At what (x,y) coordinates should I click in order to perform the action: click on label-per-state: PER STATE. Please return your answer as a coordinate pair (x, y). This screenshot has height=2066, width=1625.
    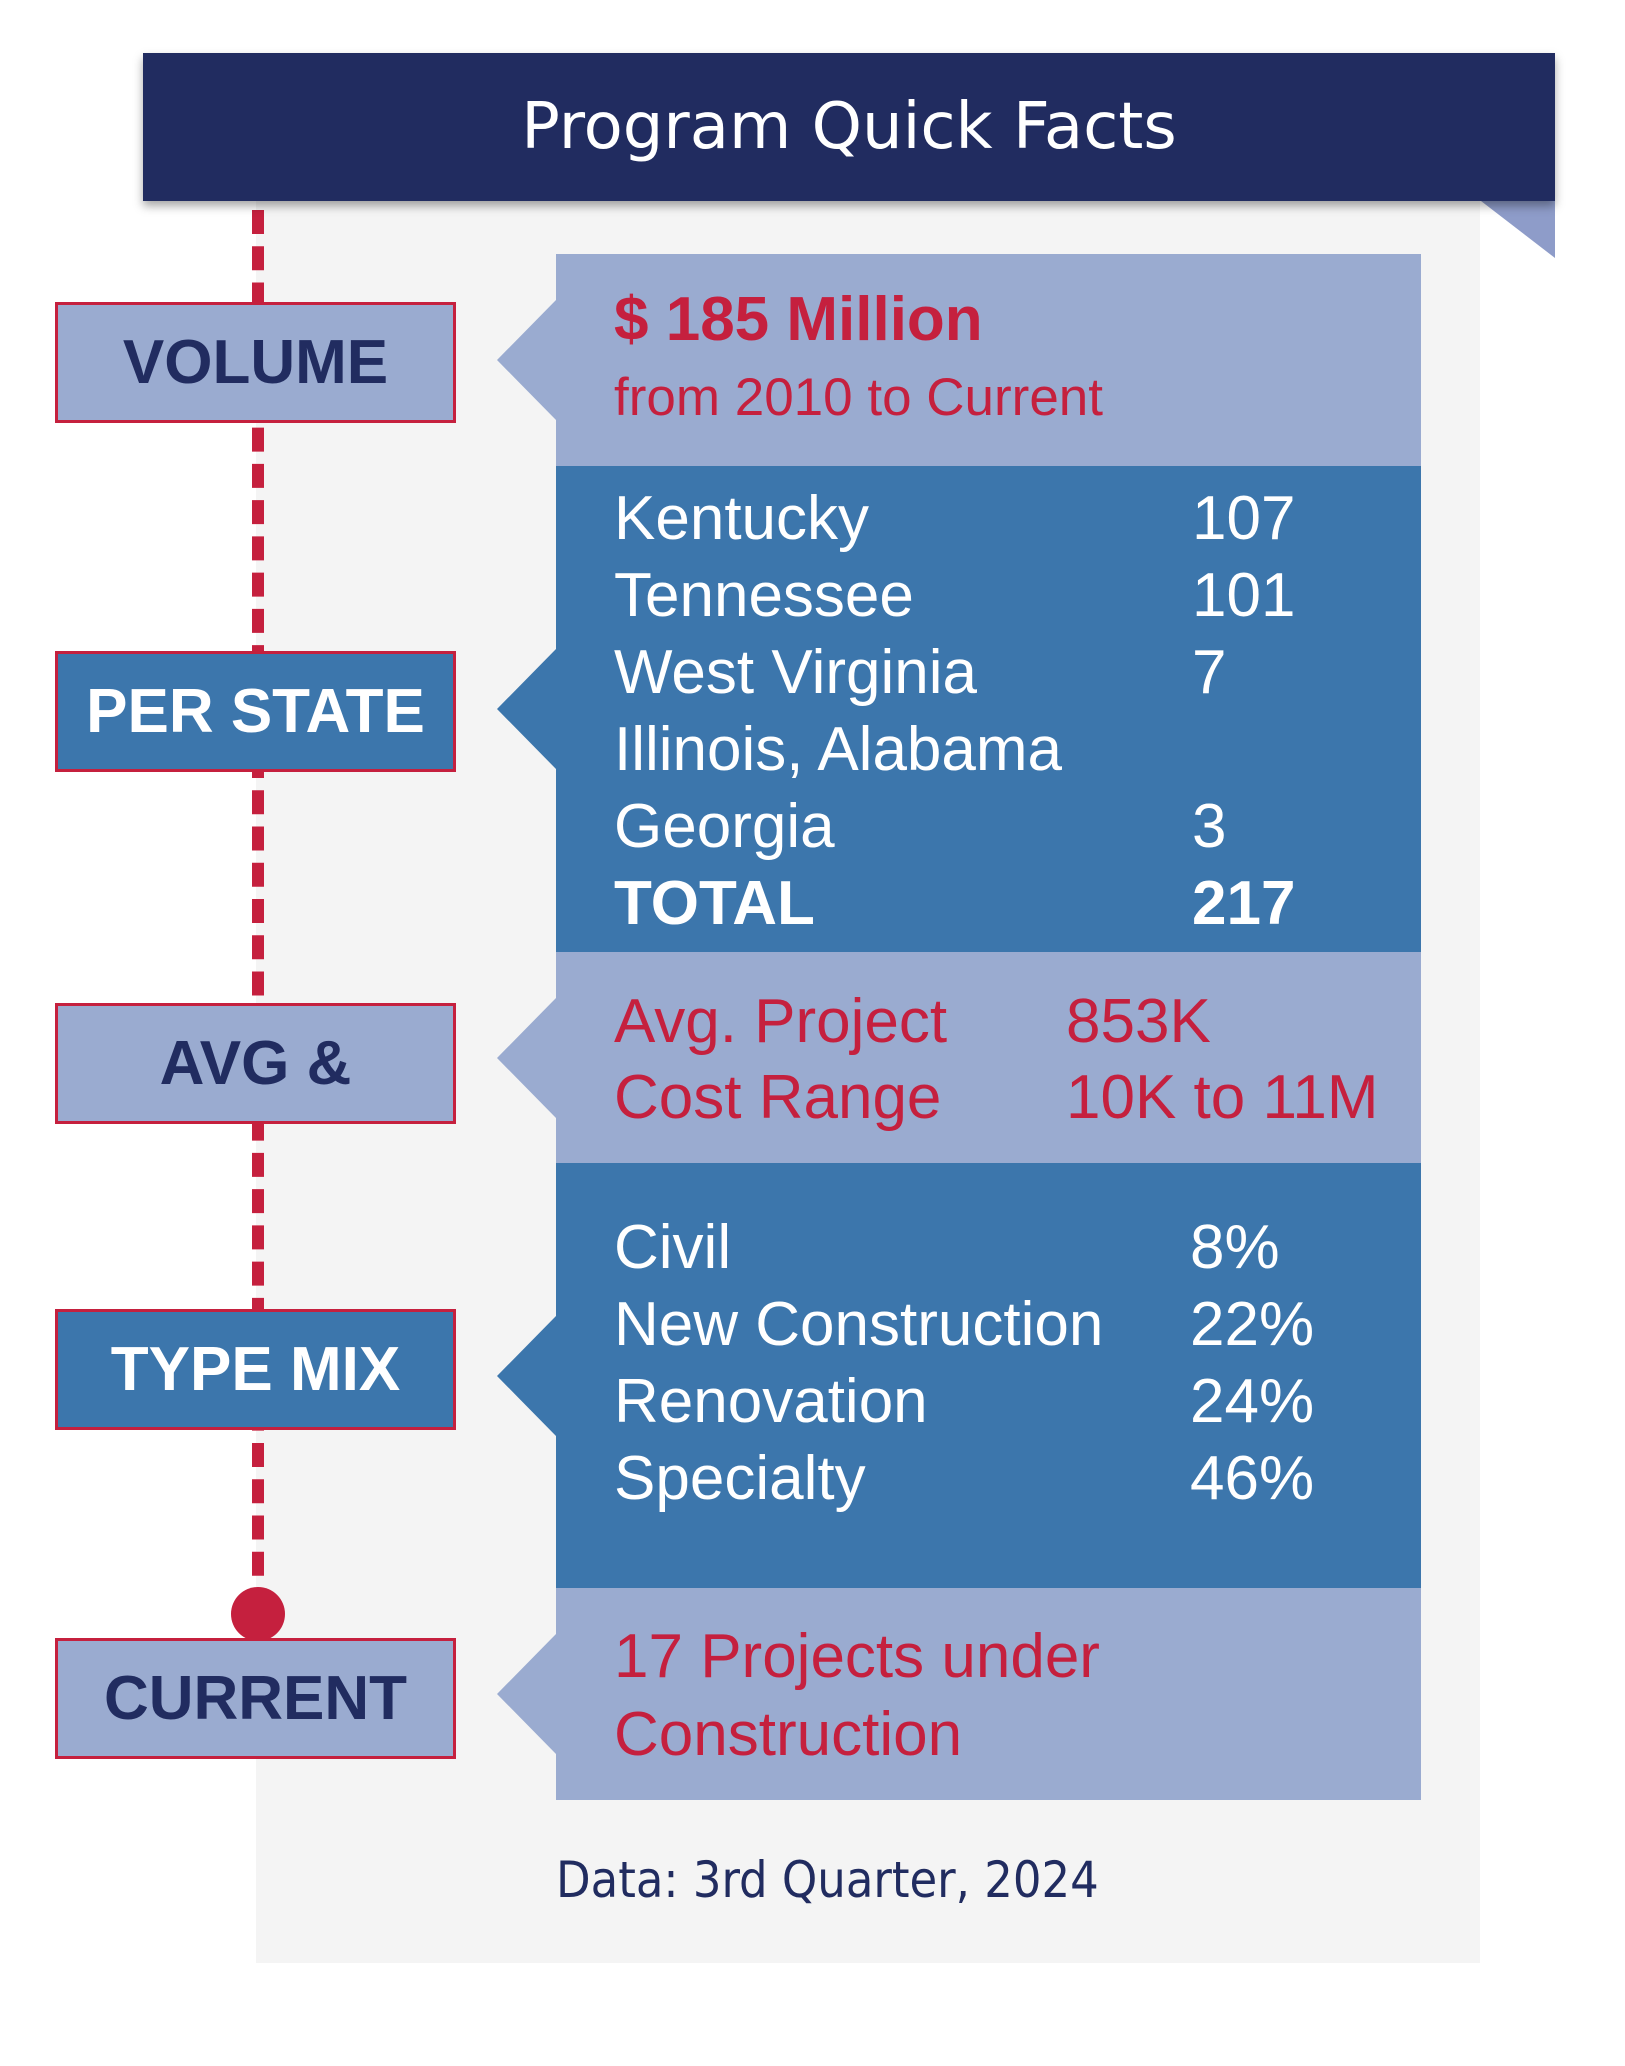
    Looking at the image, I should click on (255, 711).